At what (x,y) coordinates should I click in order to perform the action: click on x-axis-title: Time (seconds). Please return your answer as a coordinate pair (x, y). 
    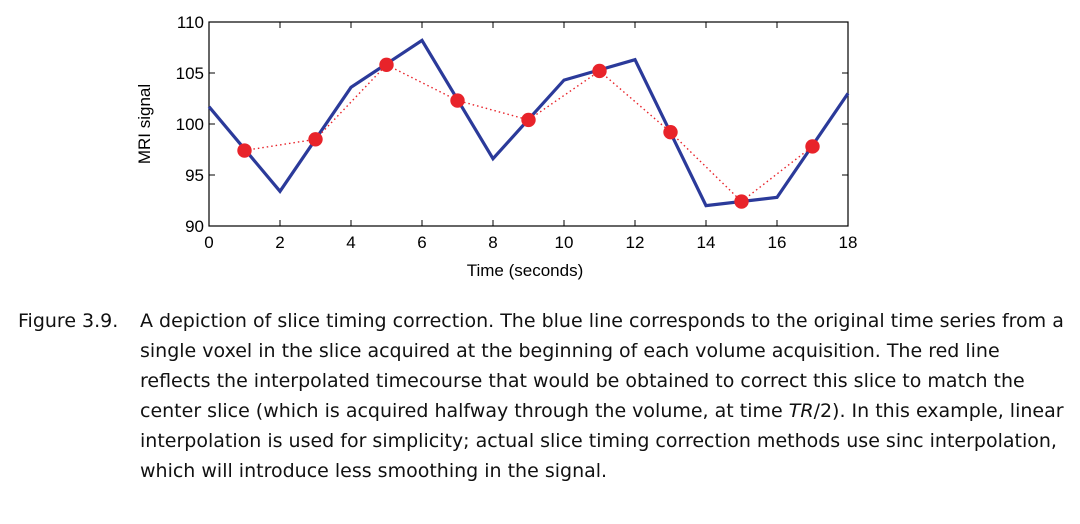
    Looking at the image, I should click on (525, 270).